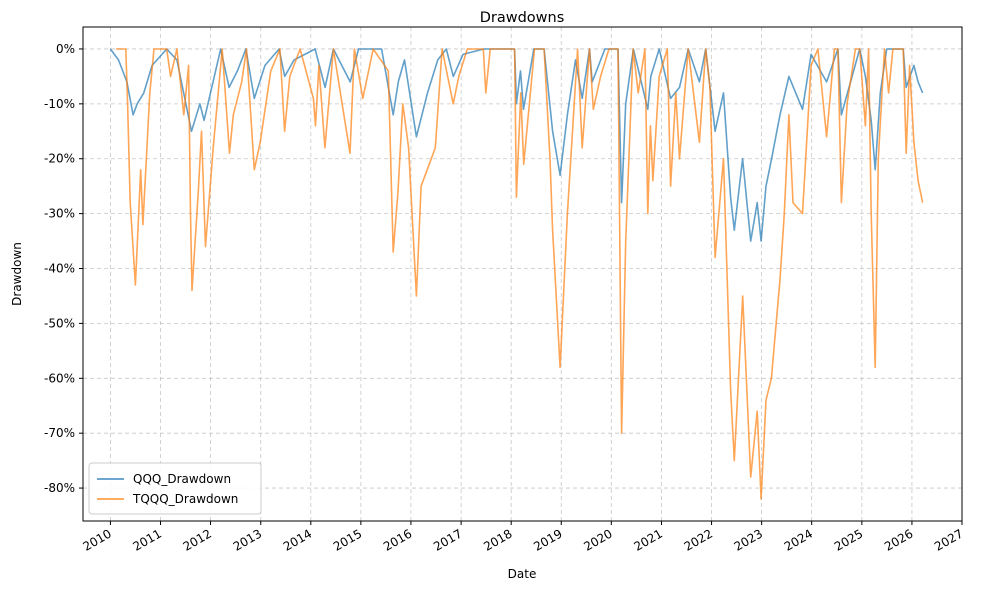  What do you see at coordinates (59, 104) in the screenshot?
I see `y-tick-label: -10%` at bounding box center [59, 104].